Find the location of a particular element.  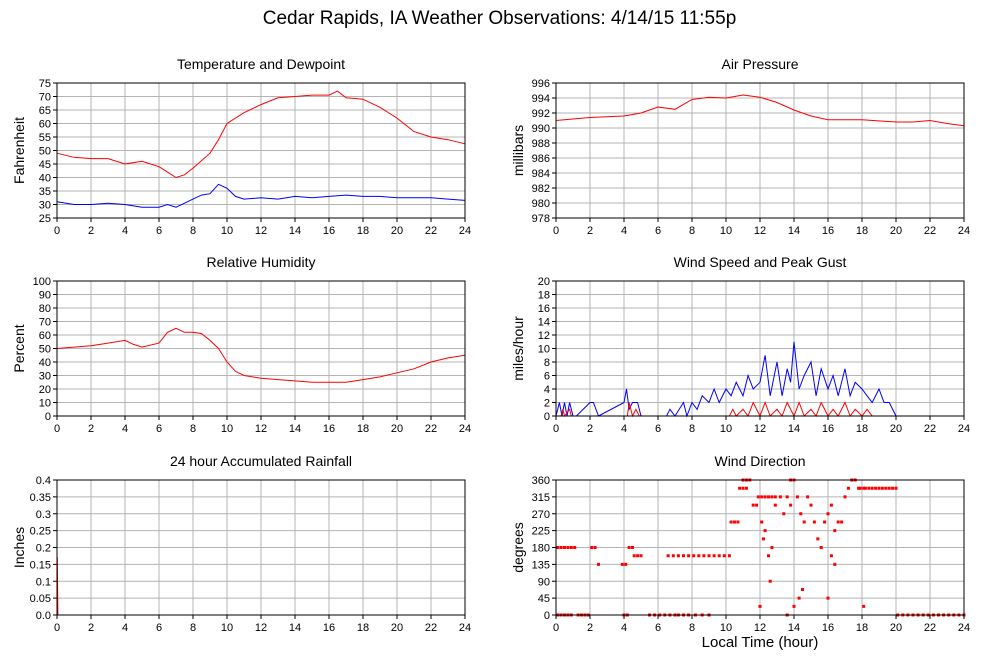

y-tick-label: 988 is located at coordinates (541, 144).